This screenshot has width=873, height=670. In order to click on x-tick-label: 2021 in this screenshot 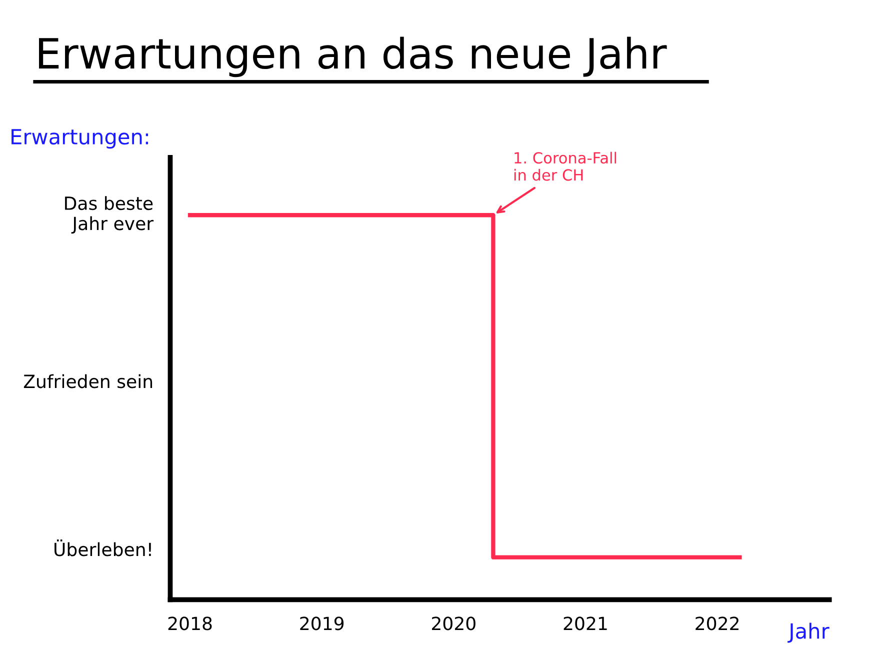, I will do `click(585, 623)`.